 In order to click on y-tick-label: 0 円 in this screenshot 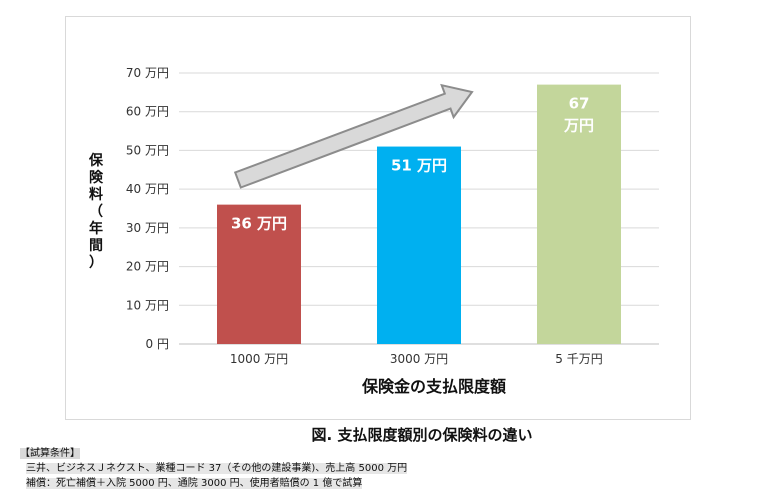, I will do `click(157, 344)`.